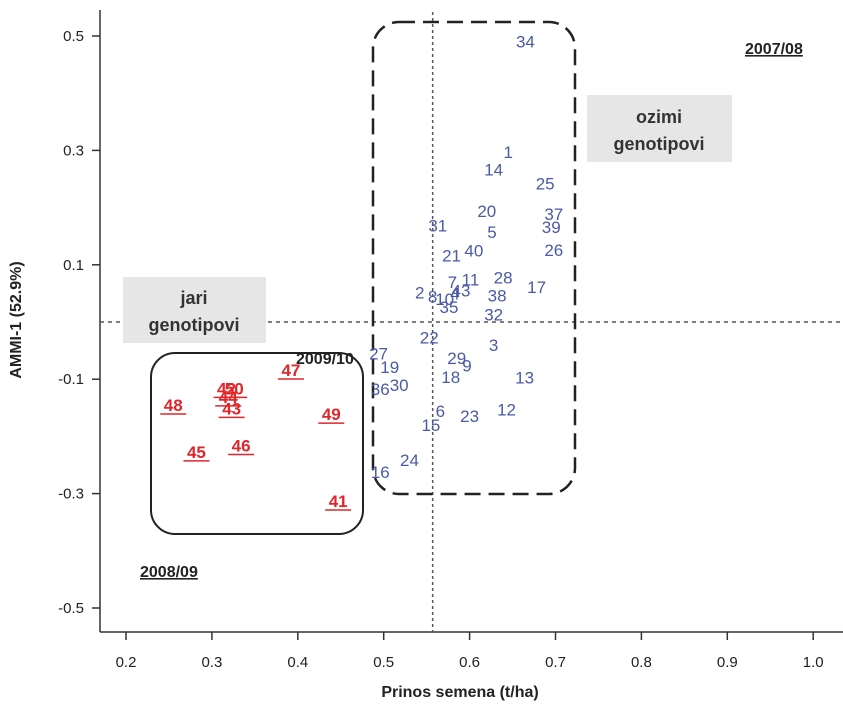 The height and width of the screenshot is (705, 843). Describe the element at coordinates (194, 310) in the screenshot. I see `spring-label-background` at that location.